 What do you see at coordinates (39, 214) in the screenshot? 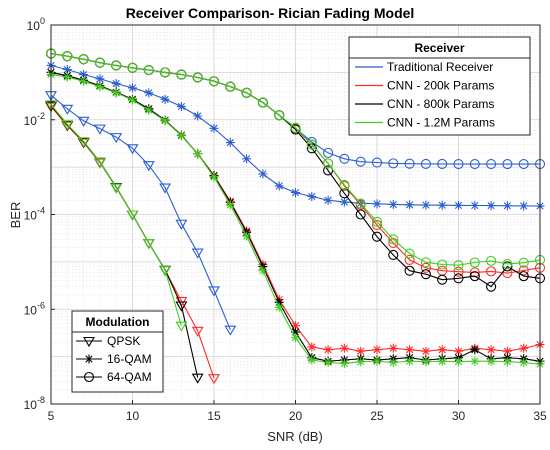
I see `y-axis-ticks: 100 10-2 10-4 10-6 10-8` at bounding box center [39, 214].